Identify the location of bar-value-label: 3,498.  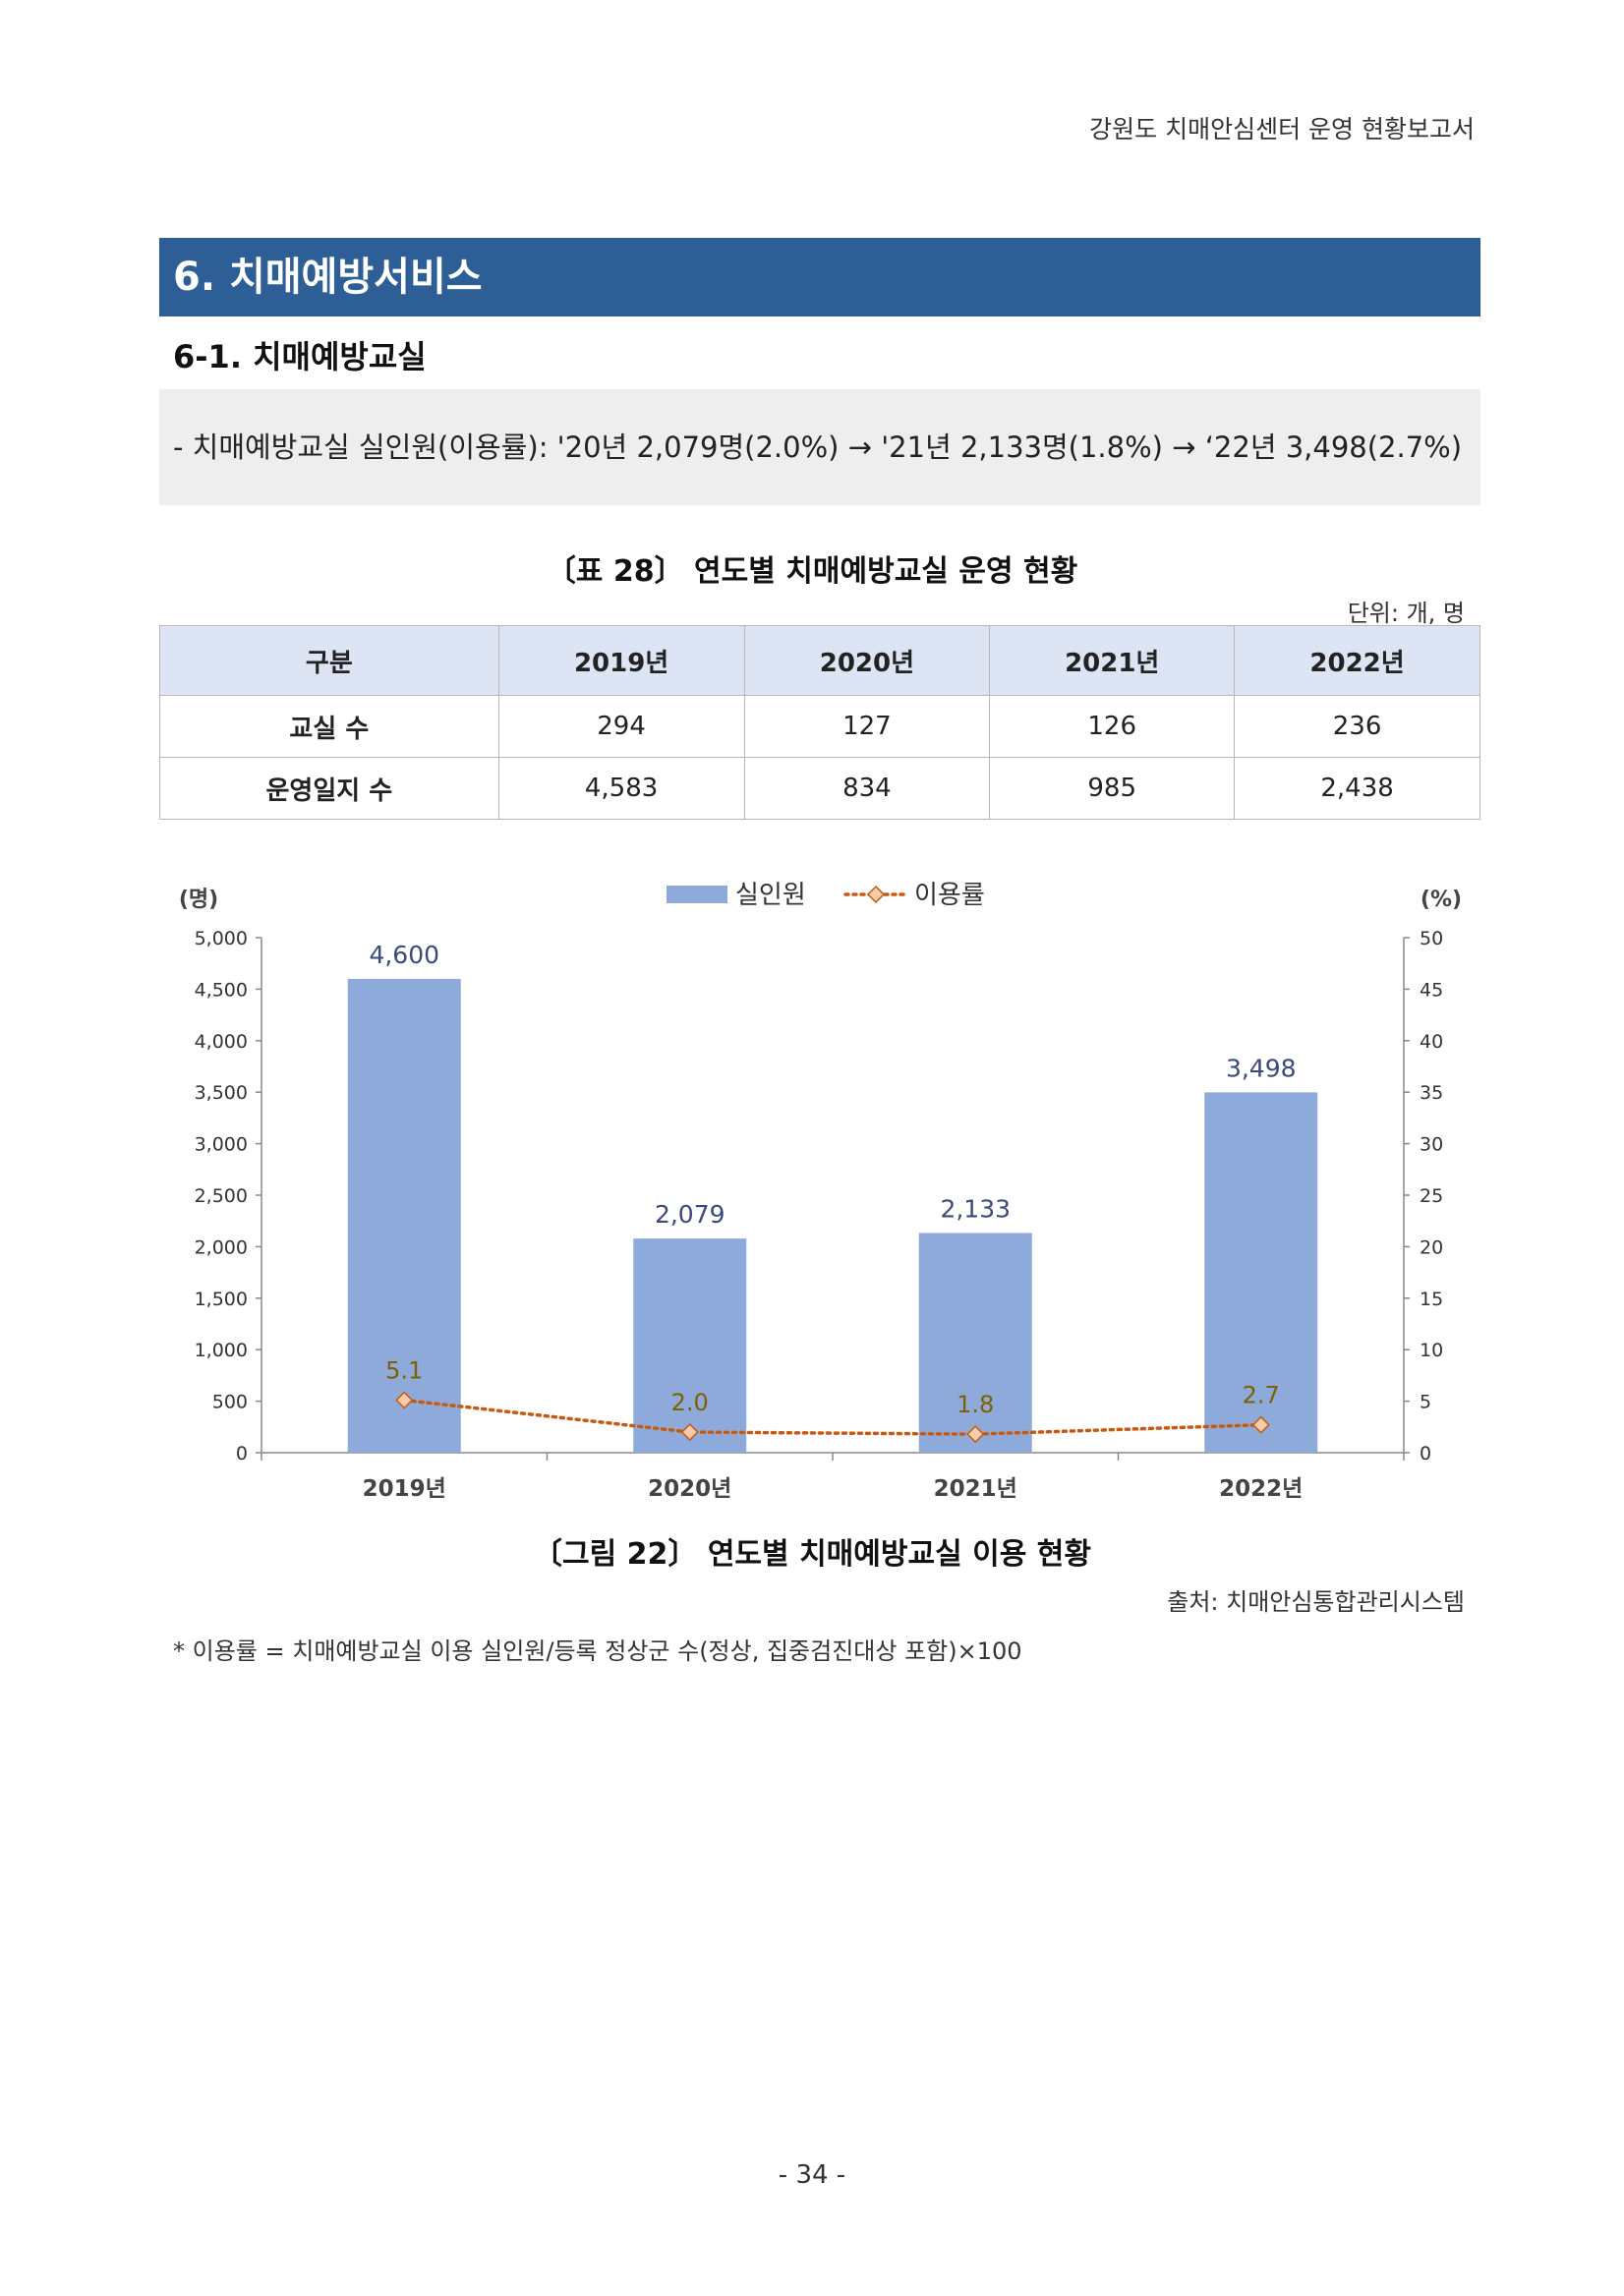
(1261, 1068).